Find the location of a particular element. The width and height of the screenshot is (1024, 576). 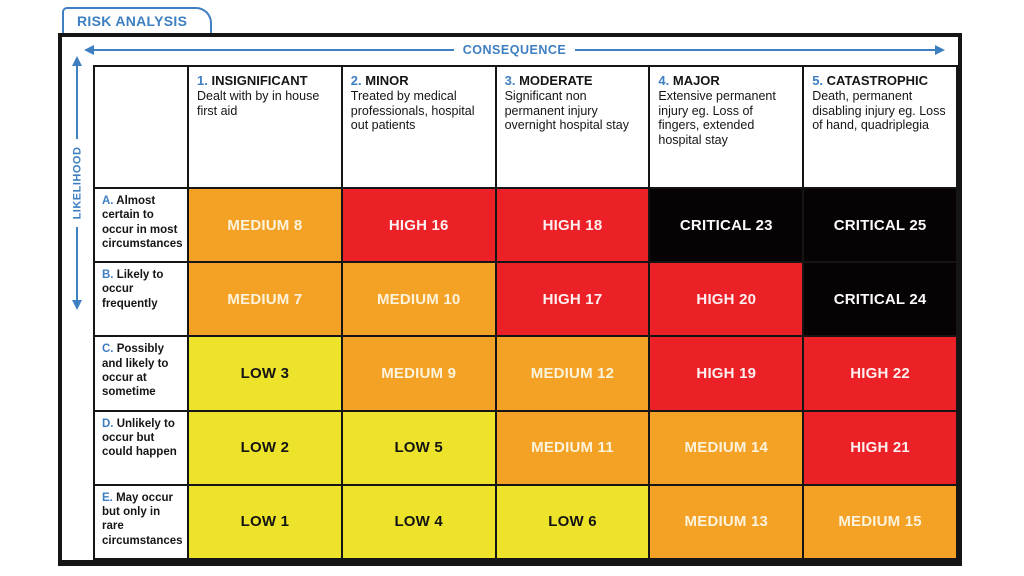

risk-cell-a4: CRITICAL 23 is located at coordinates (726, 225).